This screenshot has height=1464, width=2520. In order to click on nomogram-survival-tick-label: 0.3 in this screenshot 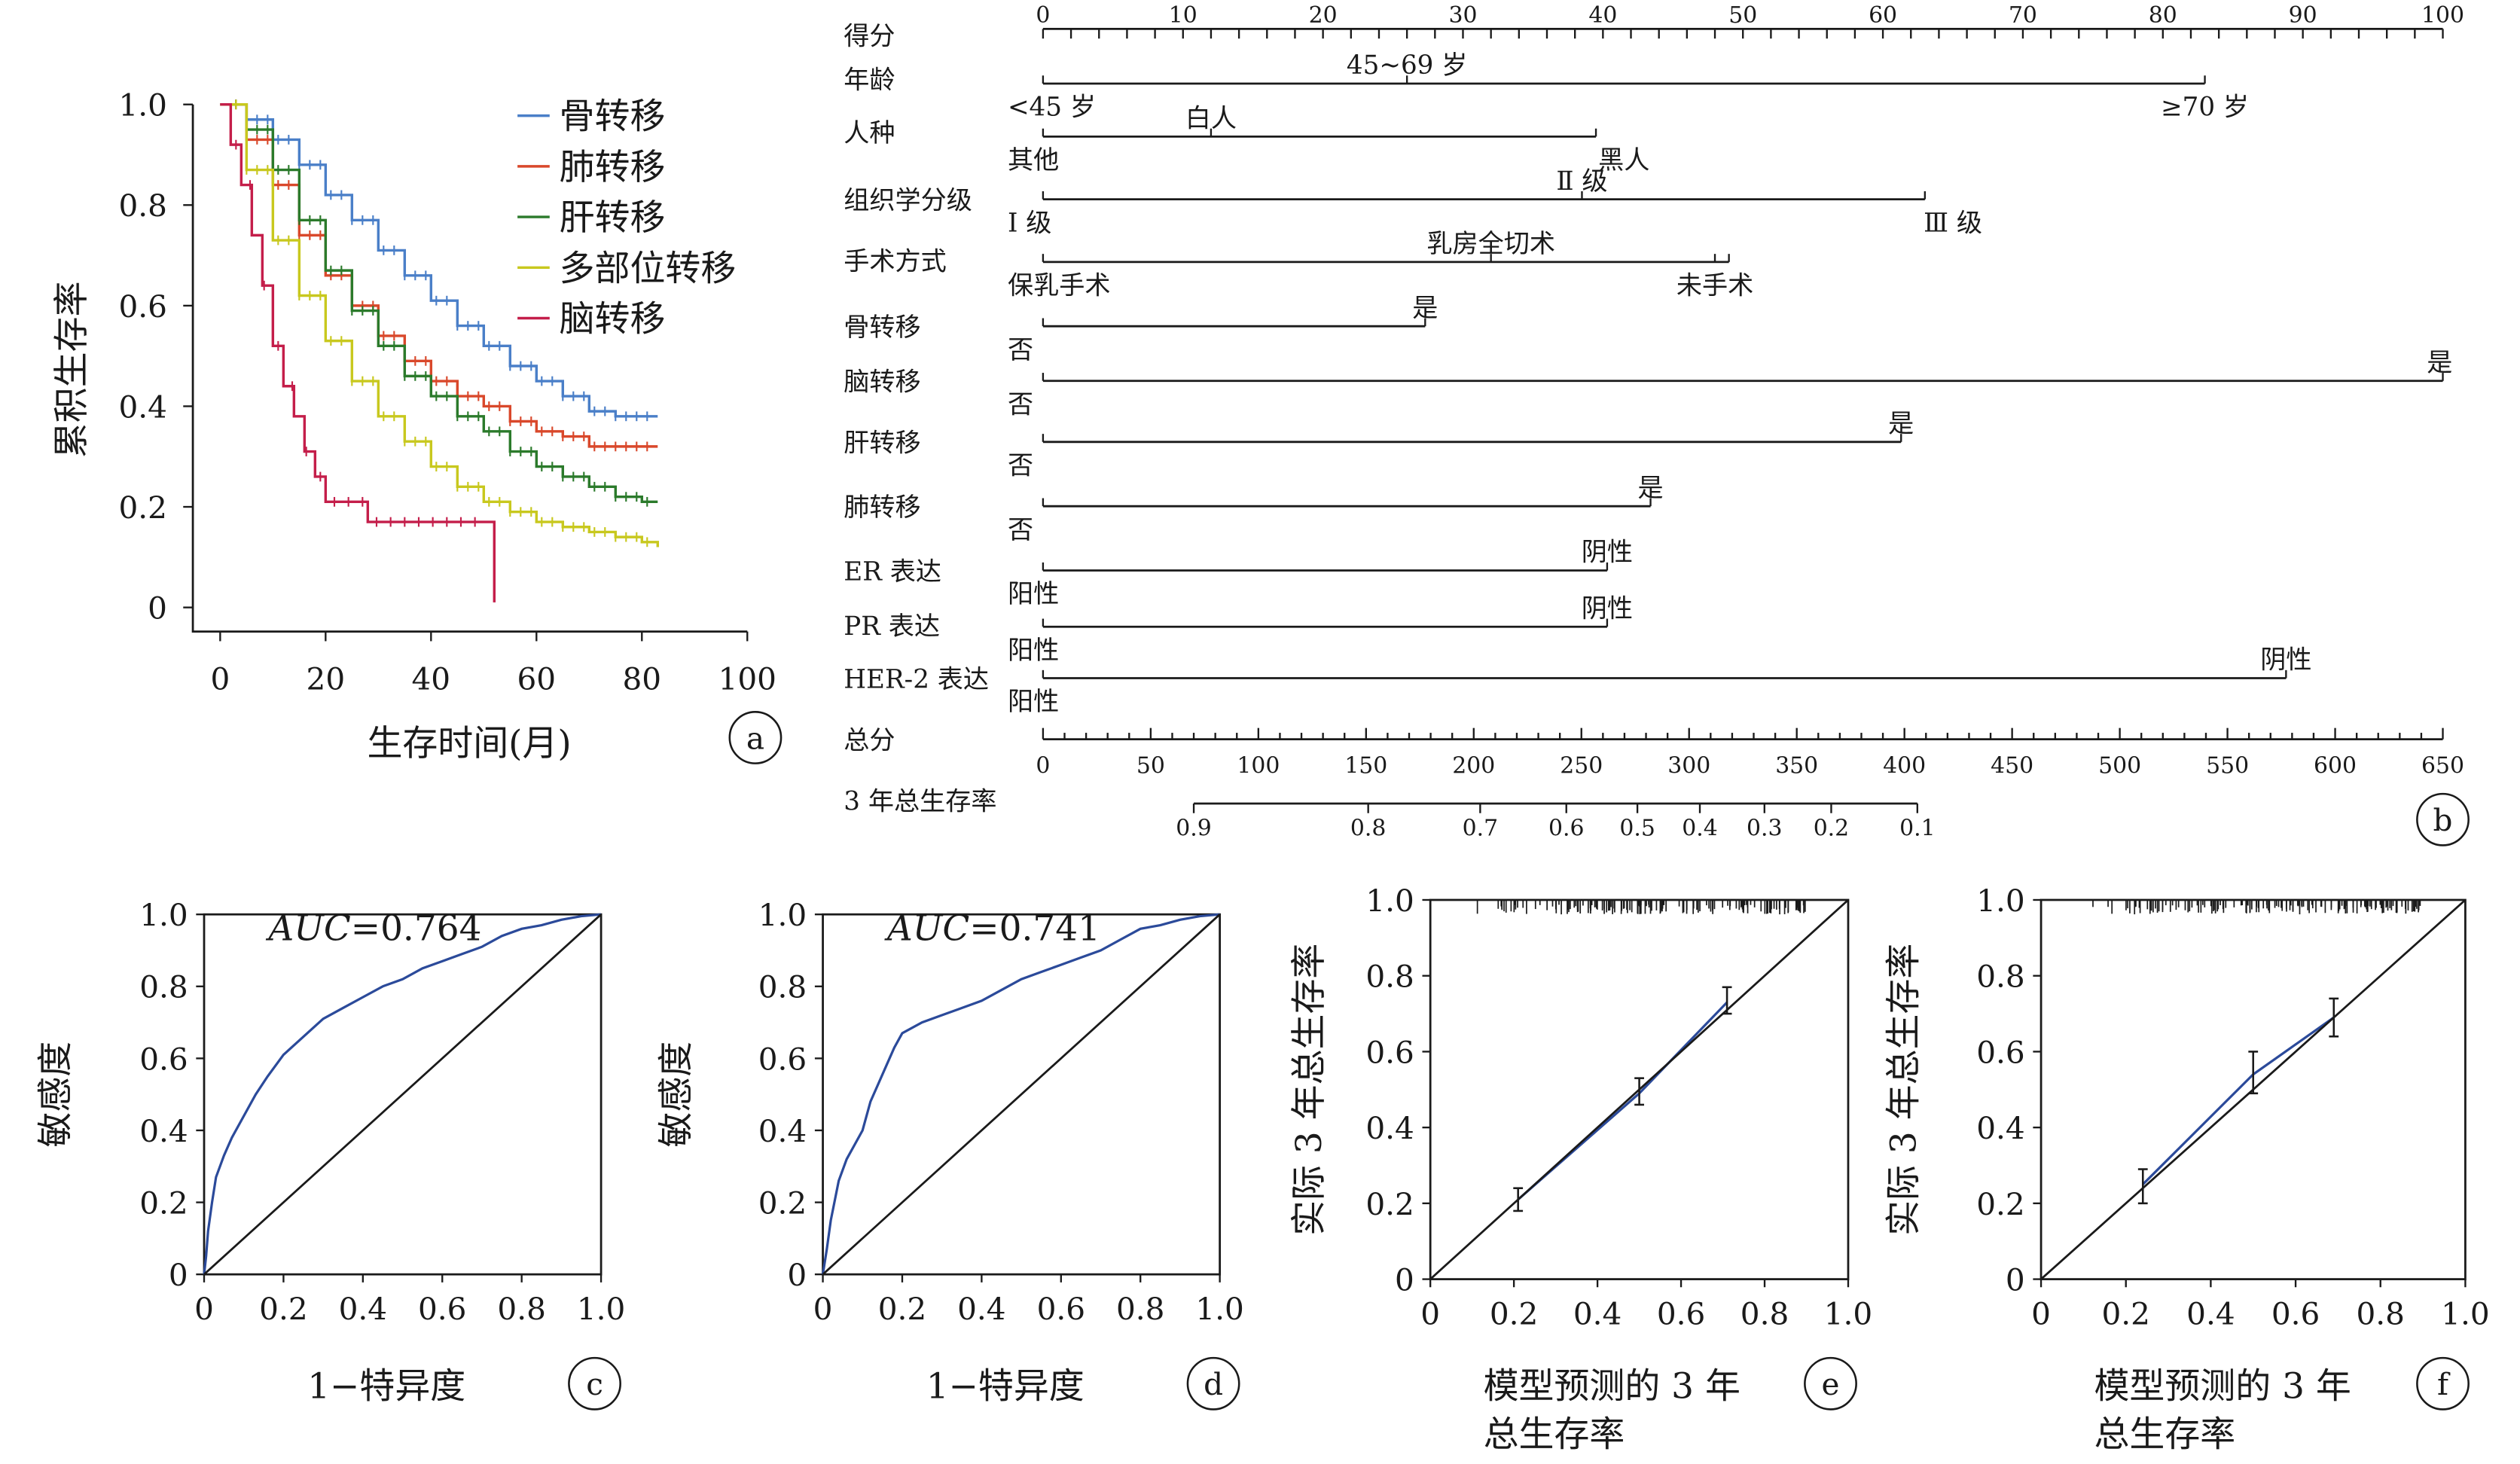, I will do `click(1765, 829)`.